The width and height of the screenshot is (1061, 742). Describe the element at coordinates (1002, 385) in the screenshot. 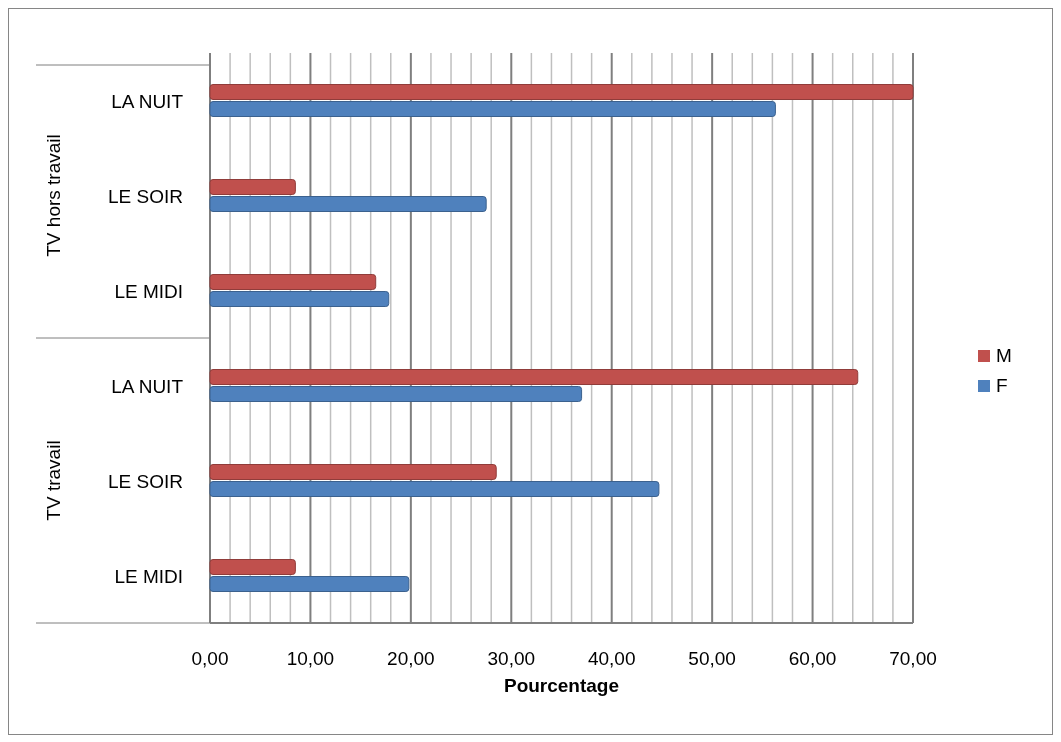

I see `legend-label: F` at that location.